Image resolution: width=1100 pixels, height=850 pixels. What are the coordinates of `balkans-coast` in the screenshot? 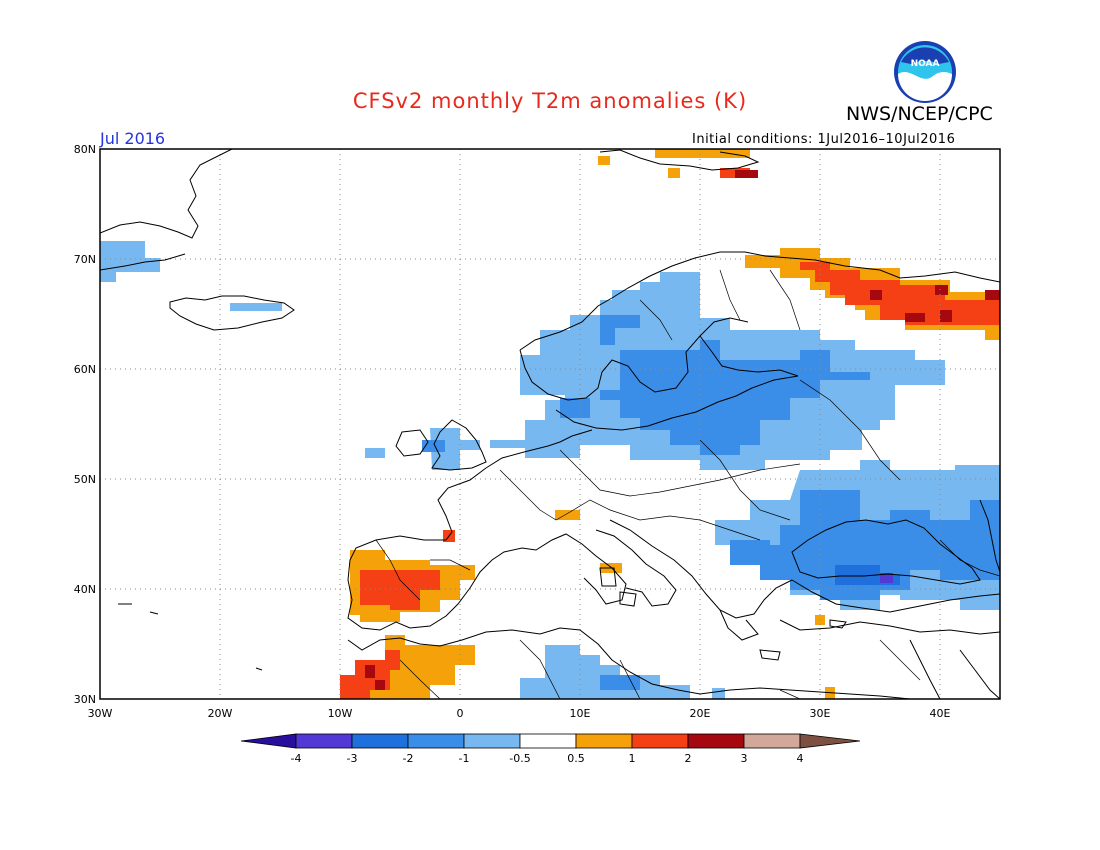 It's located at (701, 569).